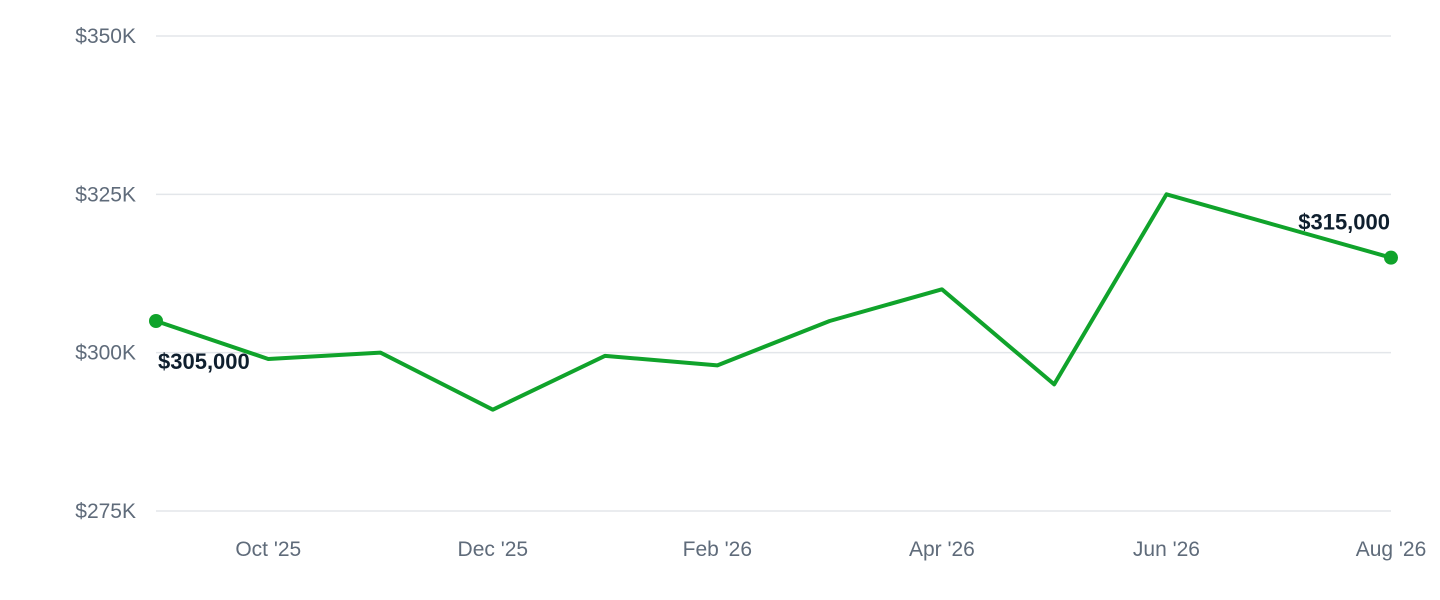 This screenshot has width=1440, height=600. I want to click on x-tick-label: Oct '25, so click(268, 549).